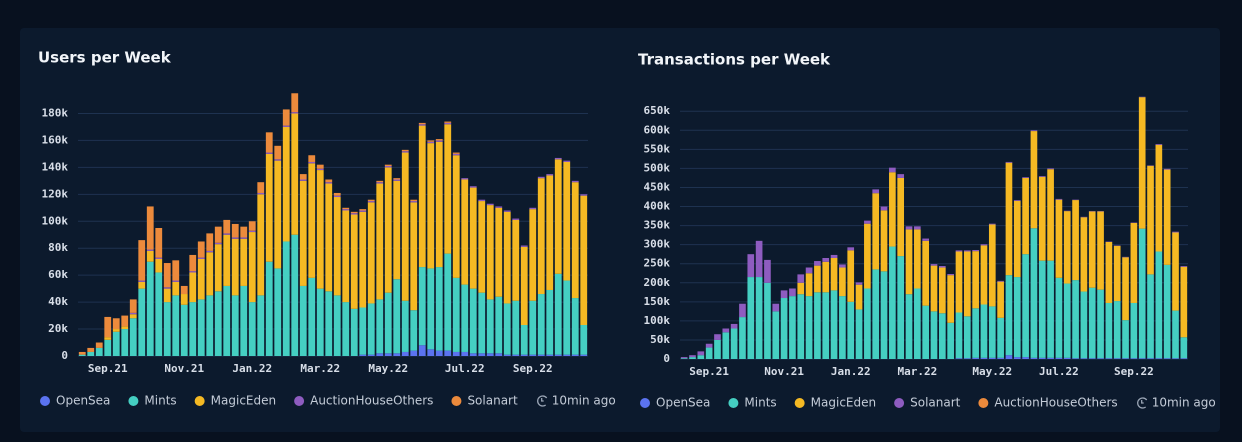  What do you see at coordinates (584, 401) in the screenshot?
I see `updated-note: 10min ago` at bounding box center [584, 401].